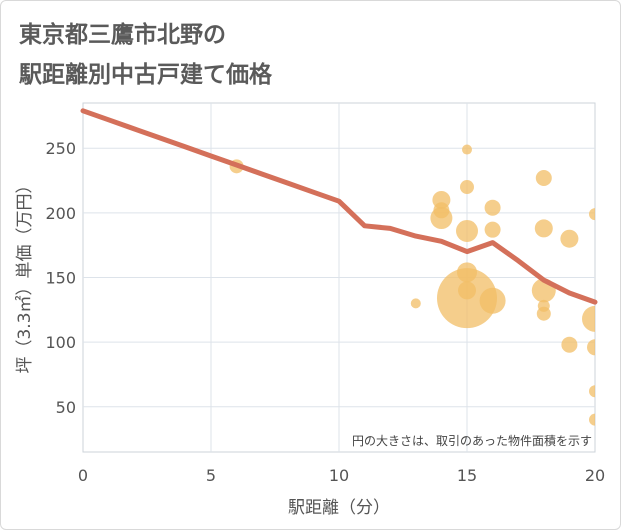 This screenshot has height=530, width=621. I want to click on y-tick-label: 250, so click(60, 148).